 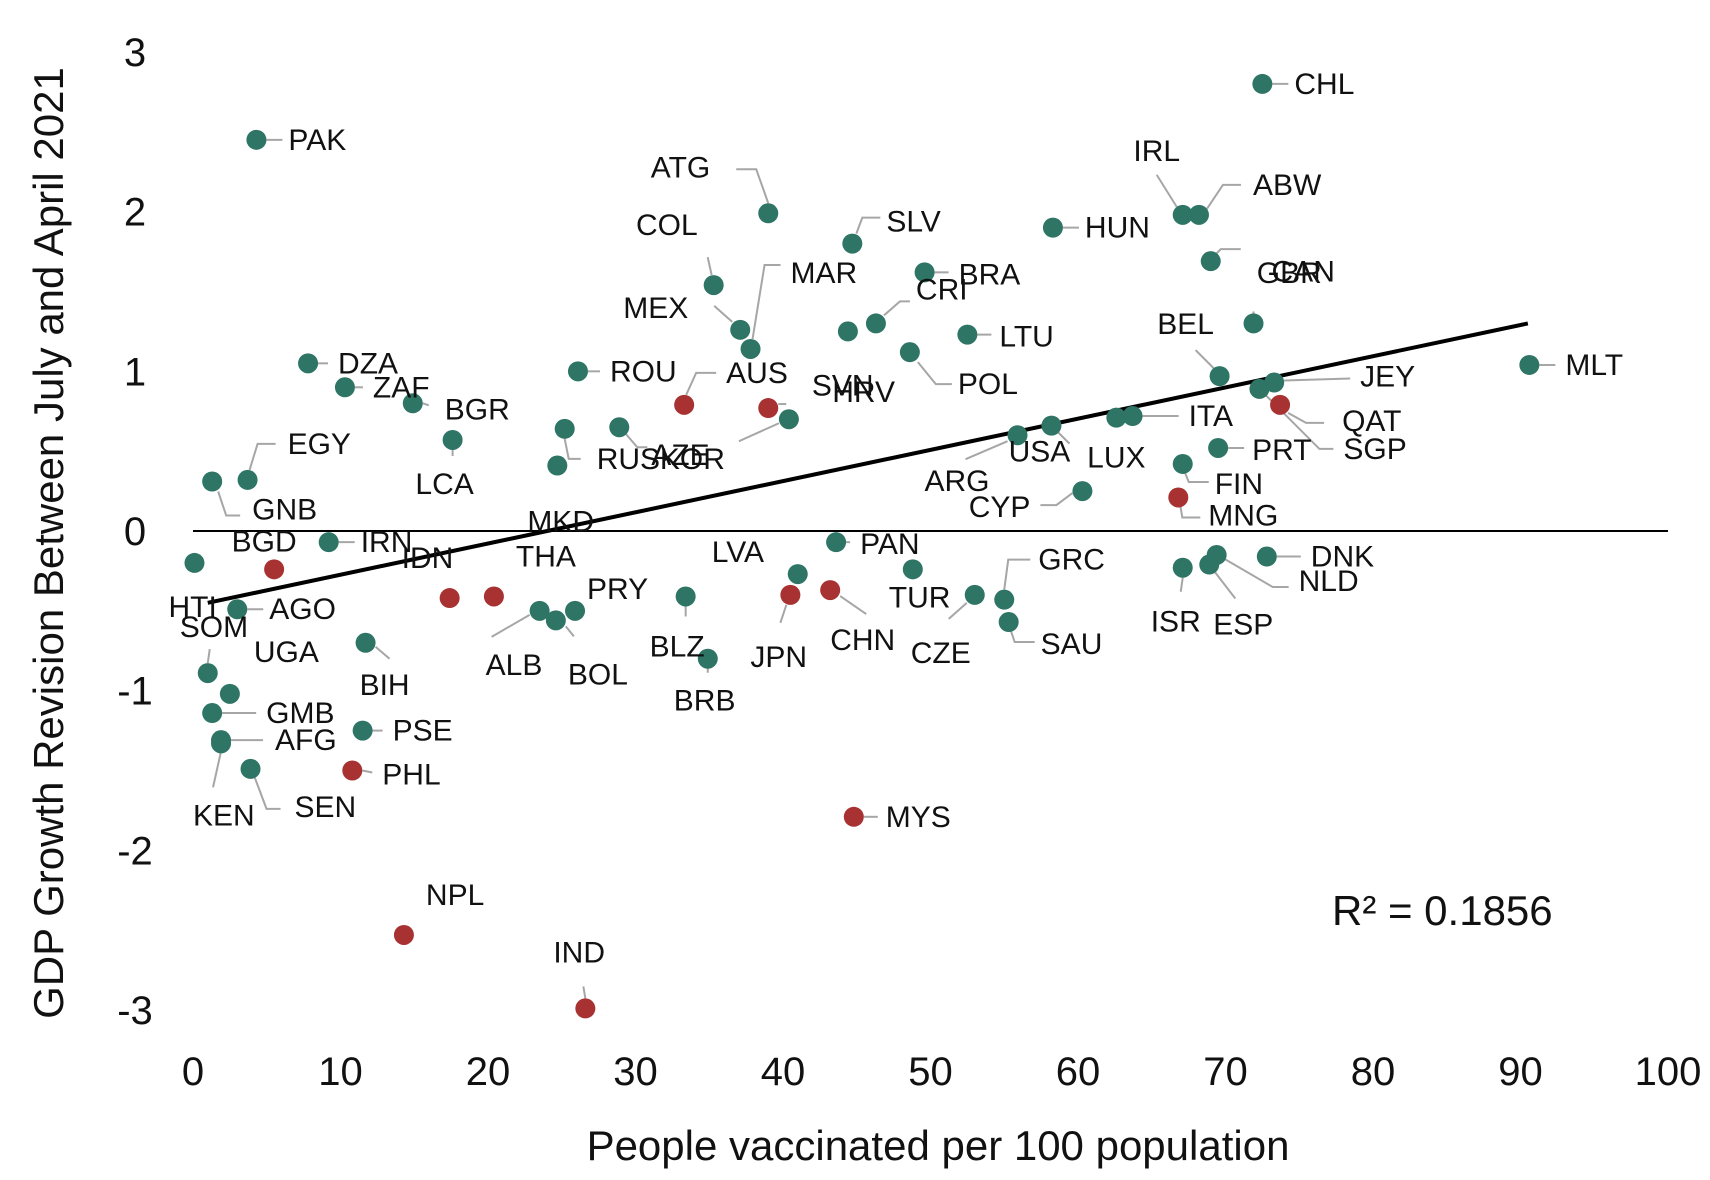 What do you see at coordinates (256, 139) in the screenshot?
I see `point-pak` at bounding box center [256, 139].